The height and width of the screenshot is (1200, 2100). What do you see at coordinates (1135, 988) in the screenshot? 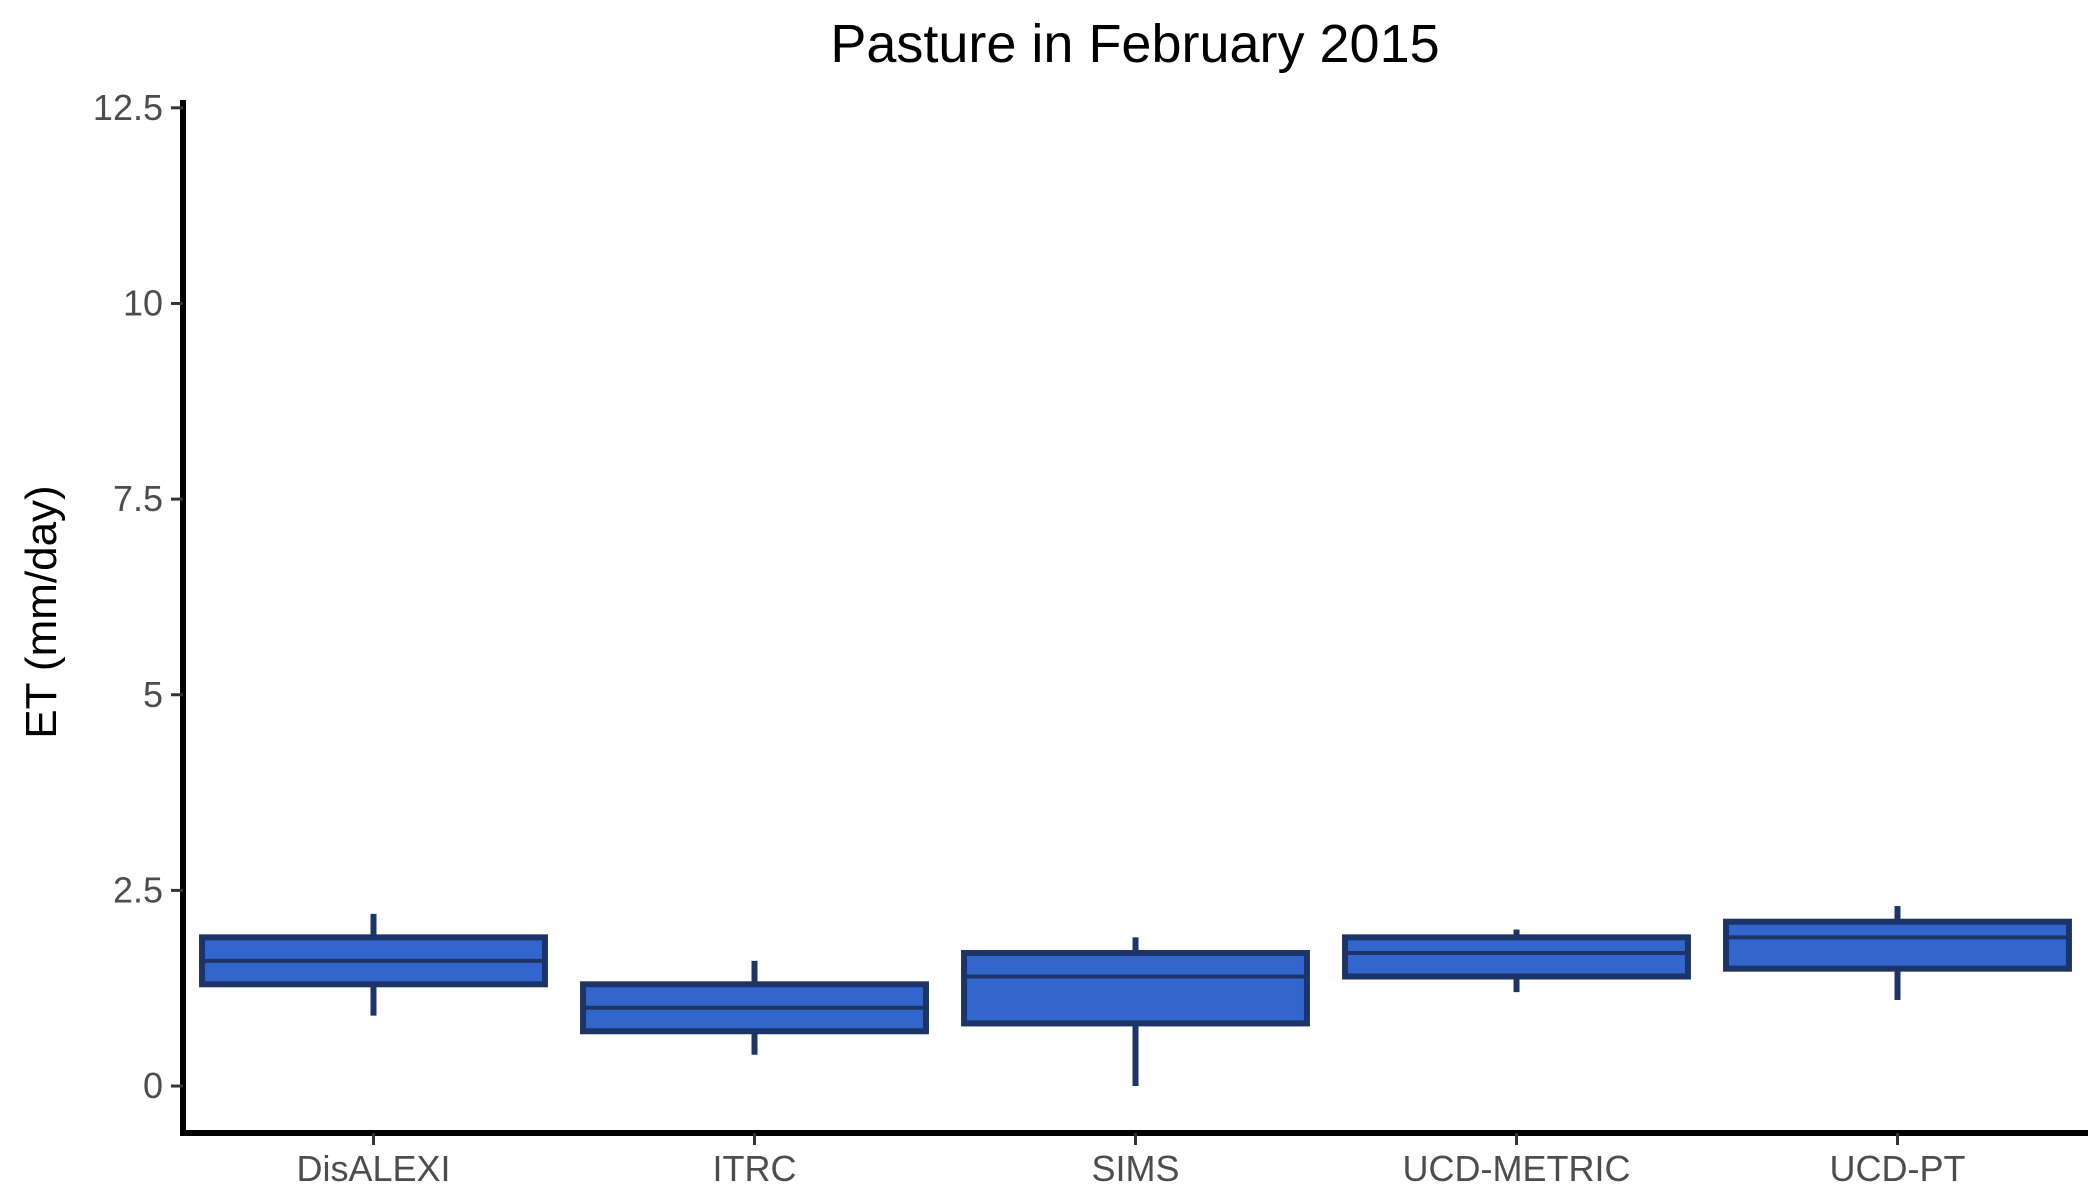
I see `box-sims` at bounding box center [1135, 988].